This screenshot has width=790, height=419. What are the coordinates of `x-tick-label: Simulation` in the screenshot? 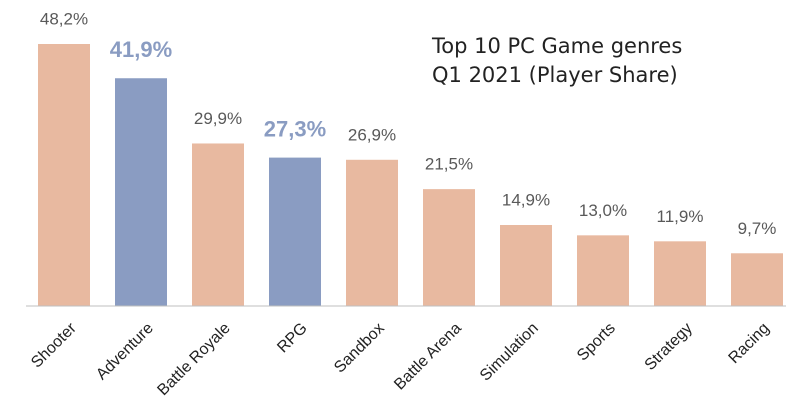 It's located at (509, 352).